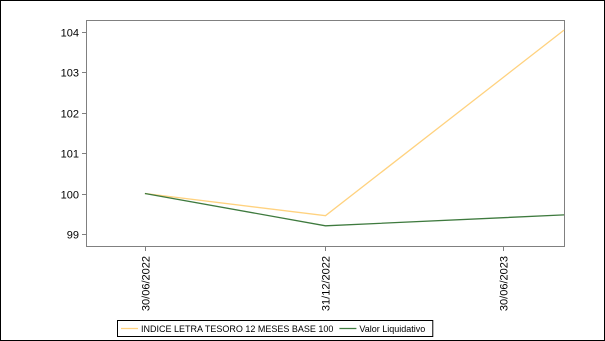  Describe the element at coordinates (505, 283) in the screenshot. I see `x-tick-label: 30/06/2023` at that location.